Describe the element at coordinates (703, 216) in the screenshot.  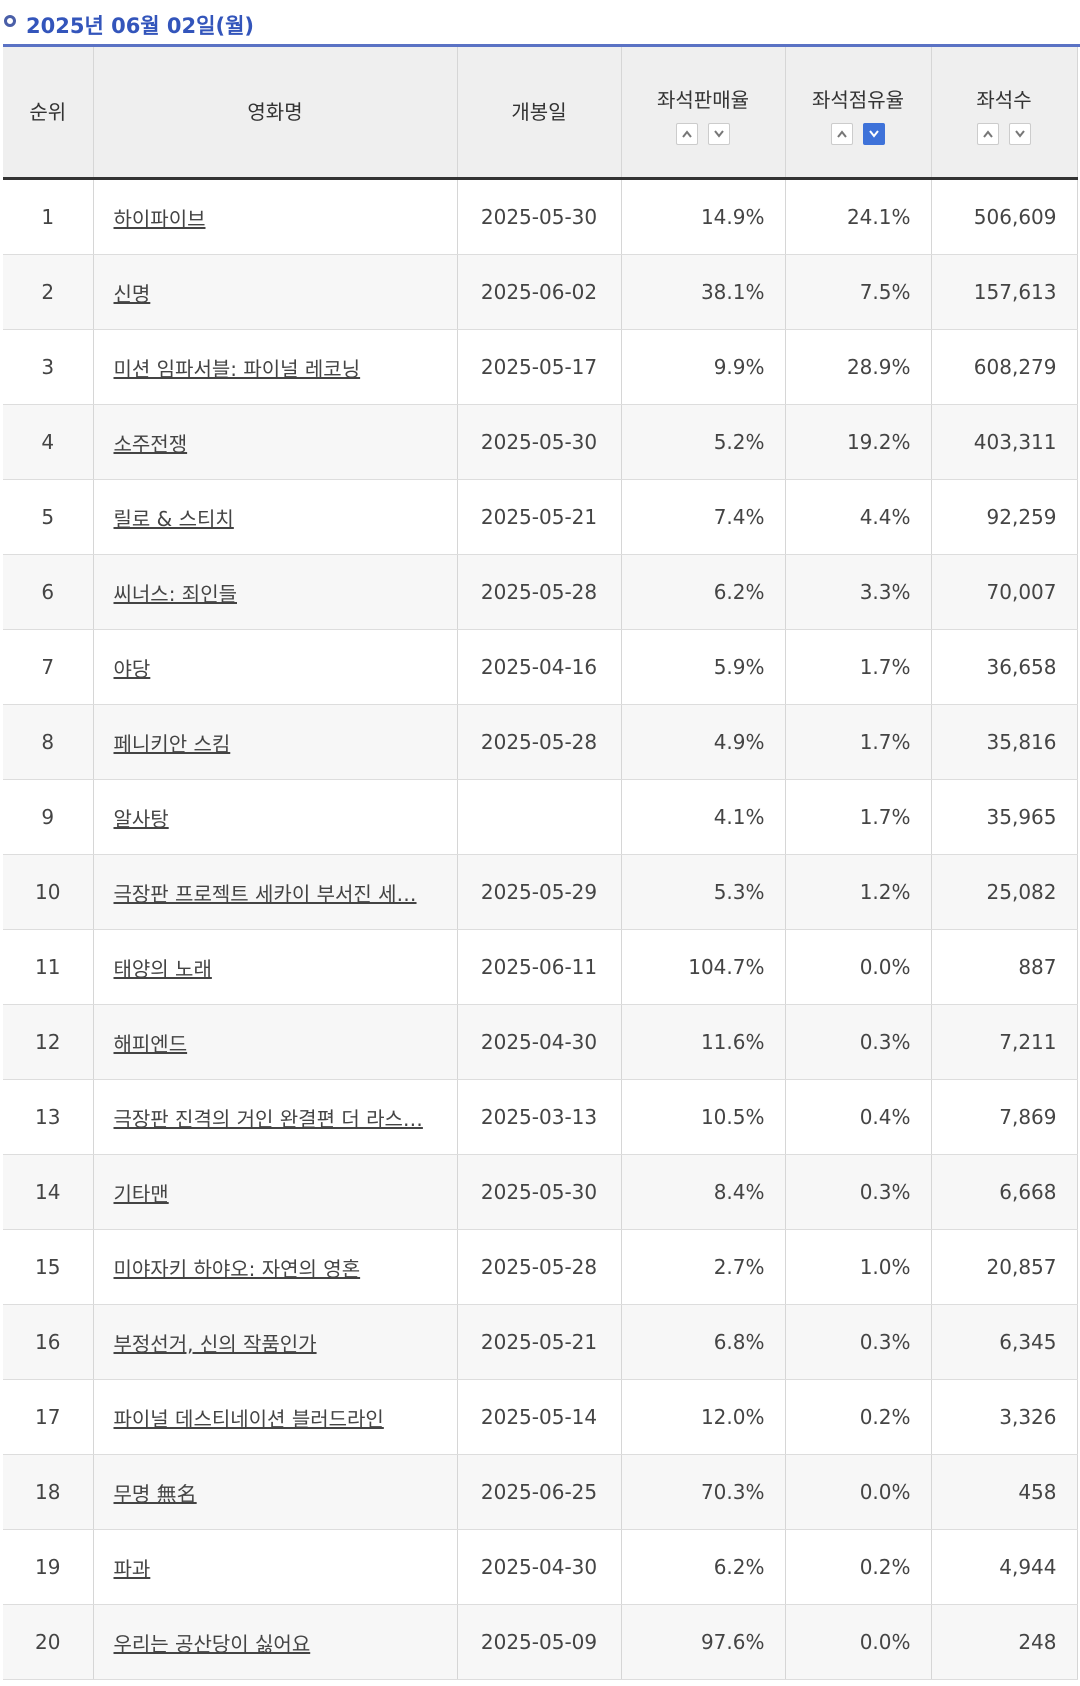
I see `sales-rate-cell: 14.9%` at that location.